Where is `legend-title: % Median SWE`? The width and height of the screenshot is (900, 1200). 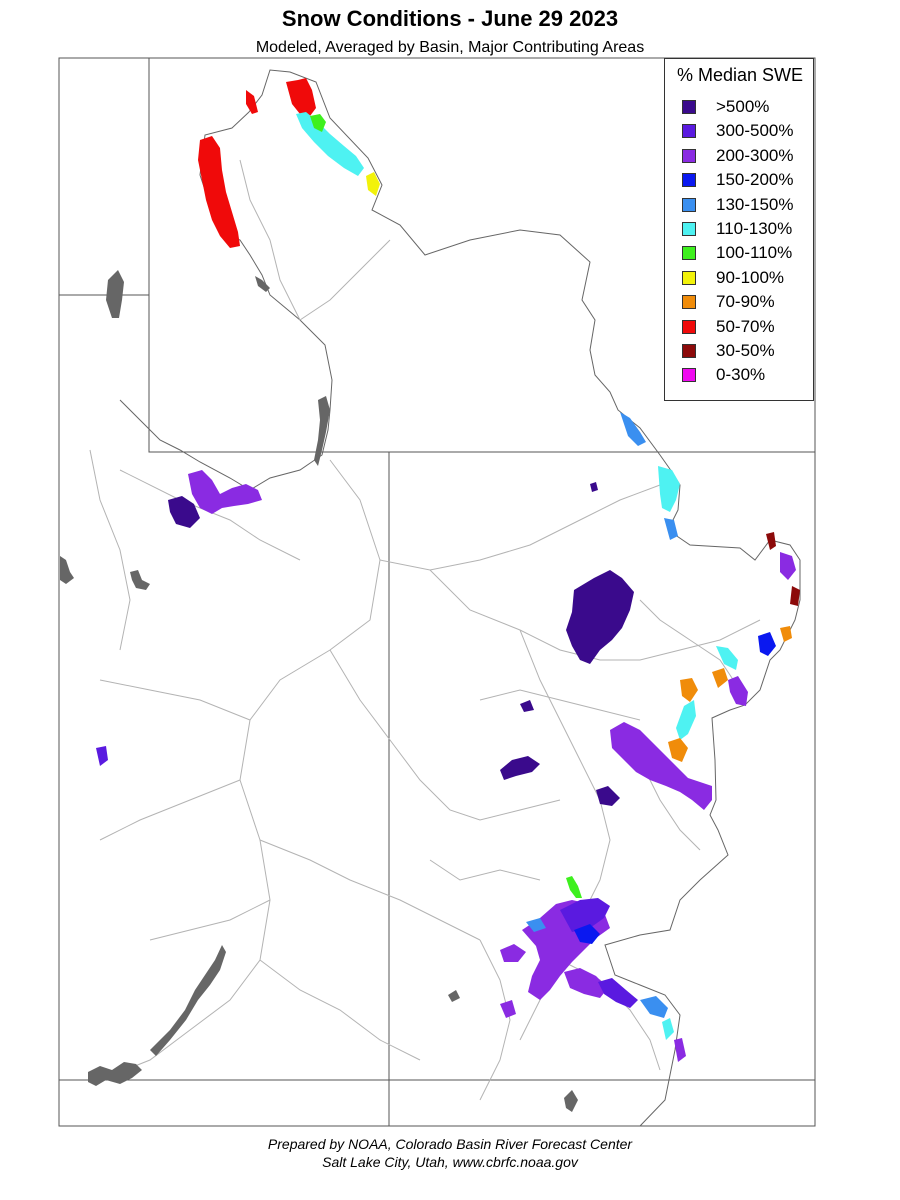
legend-title: % Median SWE is located at coordinates (740, 75).